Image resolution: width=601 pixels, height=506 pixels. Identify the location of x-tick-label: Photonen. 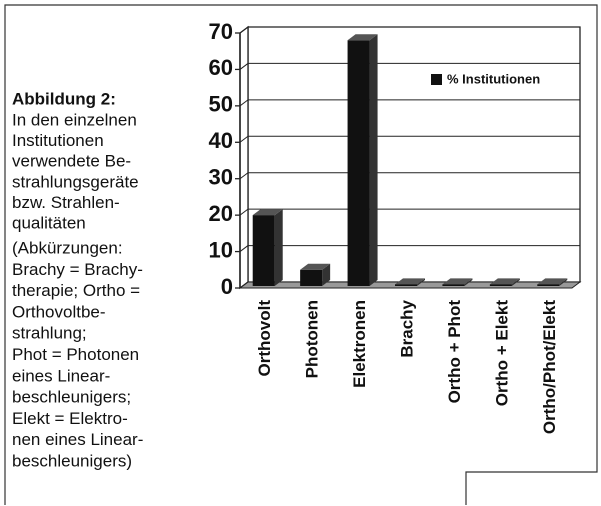
(312, 339).